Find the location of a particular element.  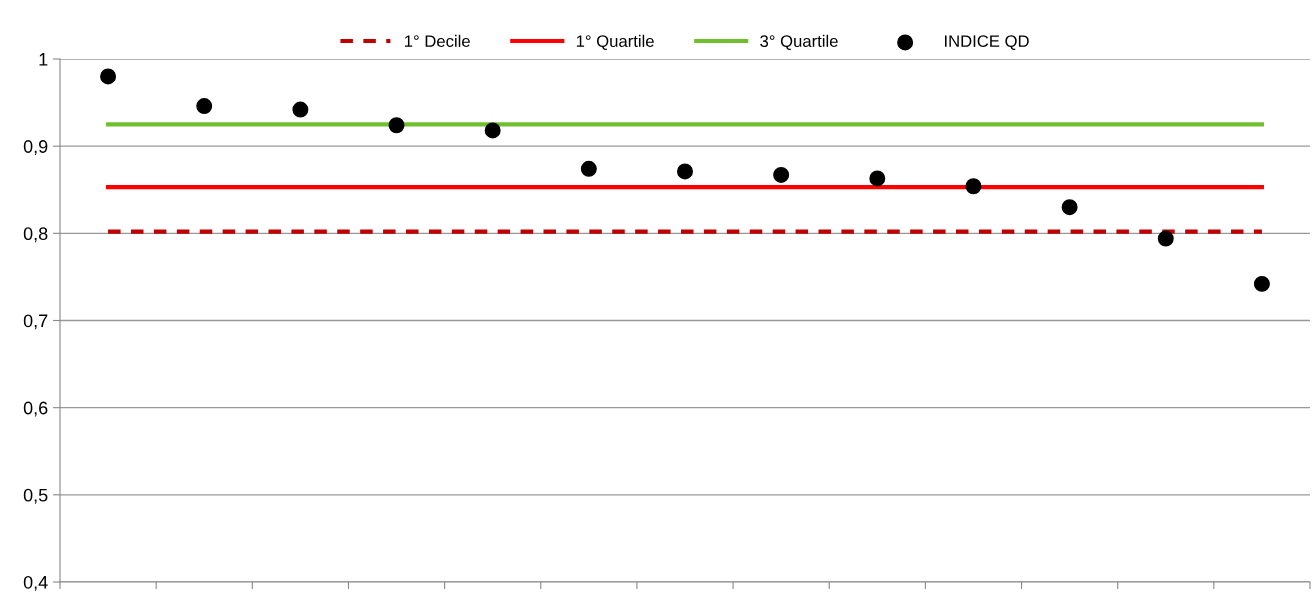

y-tick-label: 0,6 is located at coordinates (35, 409).